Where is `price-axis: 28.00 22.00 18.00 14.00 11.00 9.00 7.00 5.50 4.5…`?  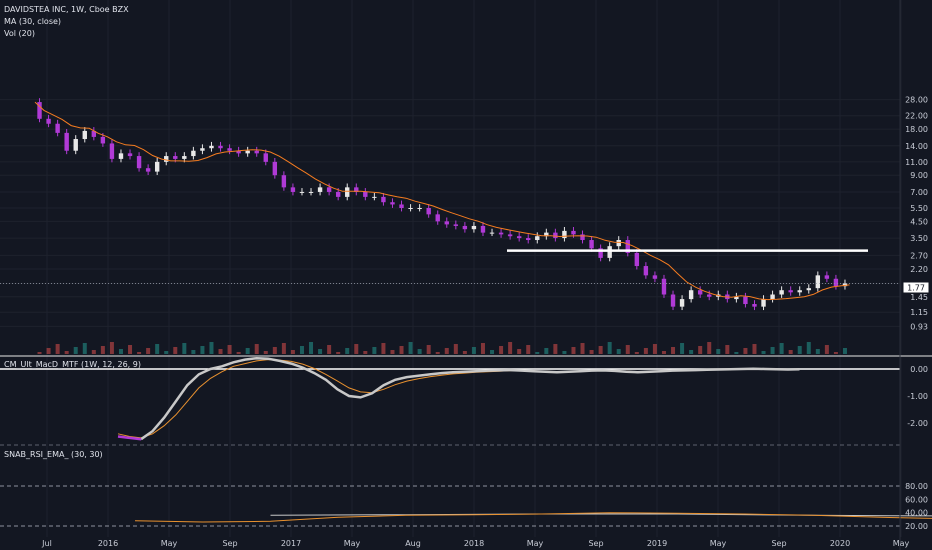
price-axis: 28.00 22.00 18.00 14.00 11.00 9.00 7.00 5.50 4.5… is located at coordinates (916, 214).